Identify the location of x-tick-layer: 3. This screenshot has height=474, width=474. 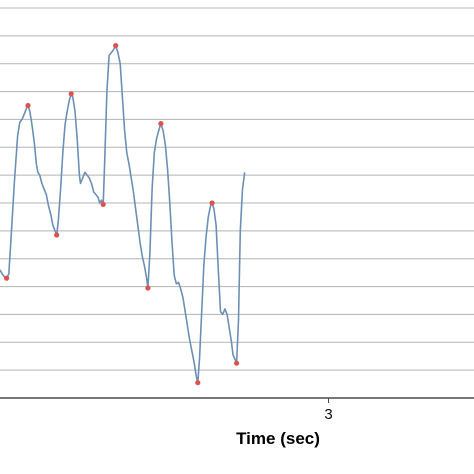
(328, 410).